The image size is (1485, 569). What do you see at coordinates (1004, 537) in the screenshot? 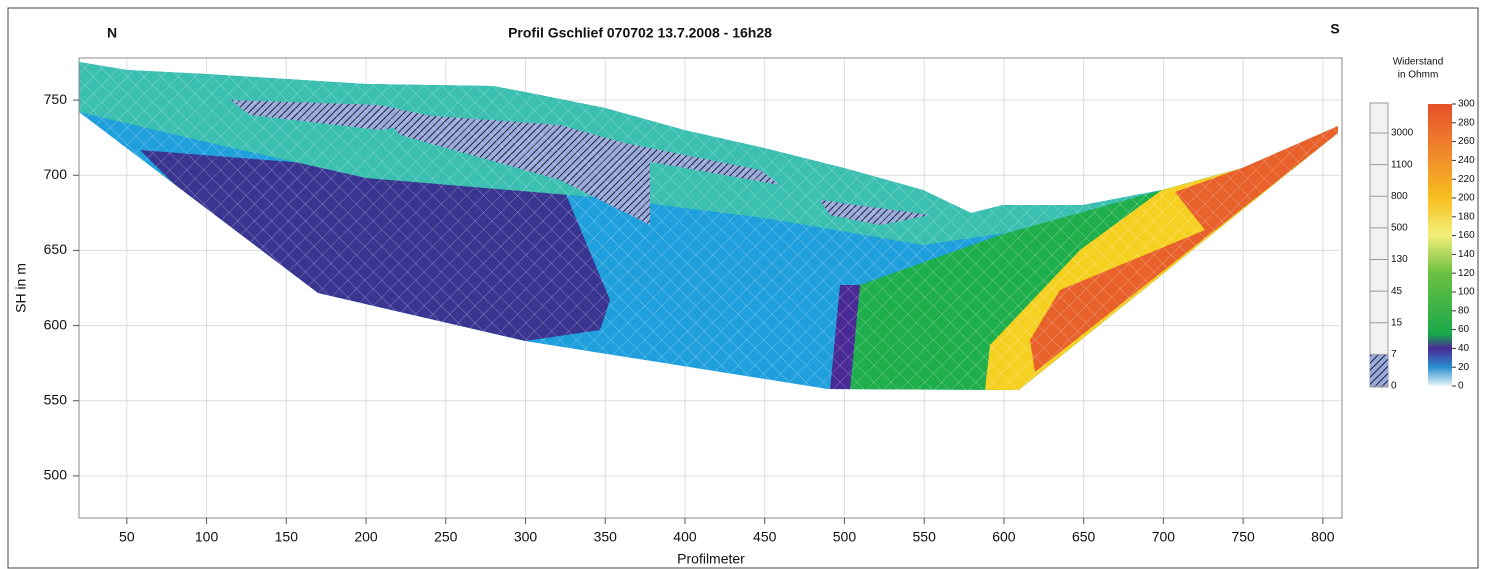
I see `x-tick-label: 600` at bounding box center [1004, 537].